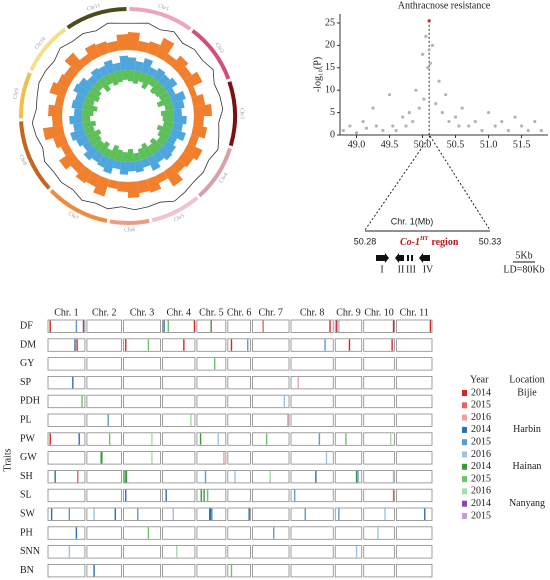 This screenshot has height=580, width=550. What do you see at coordinates (239, 312) in the screenshot?
I see `chromosome-label: Chr. 6` at bounding box center [239, 312].